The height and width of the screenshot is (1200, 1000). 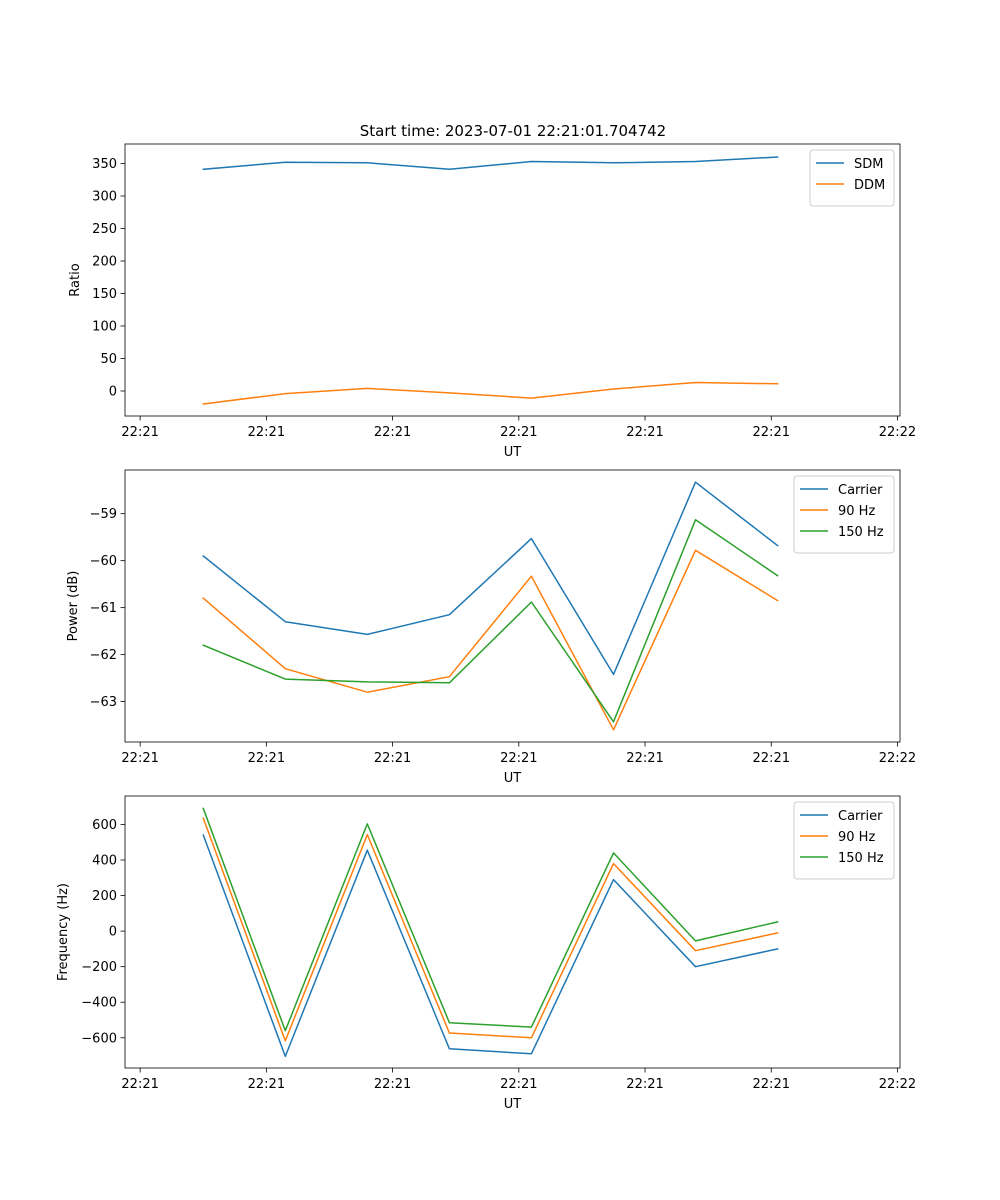 I want to click on y-tick-label: −200, so click(x=99, y=967).